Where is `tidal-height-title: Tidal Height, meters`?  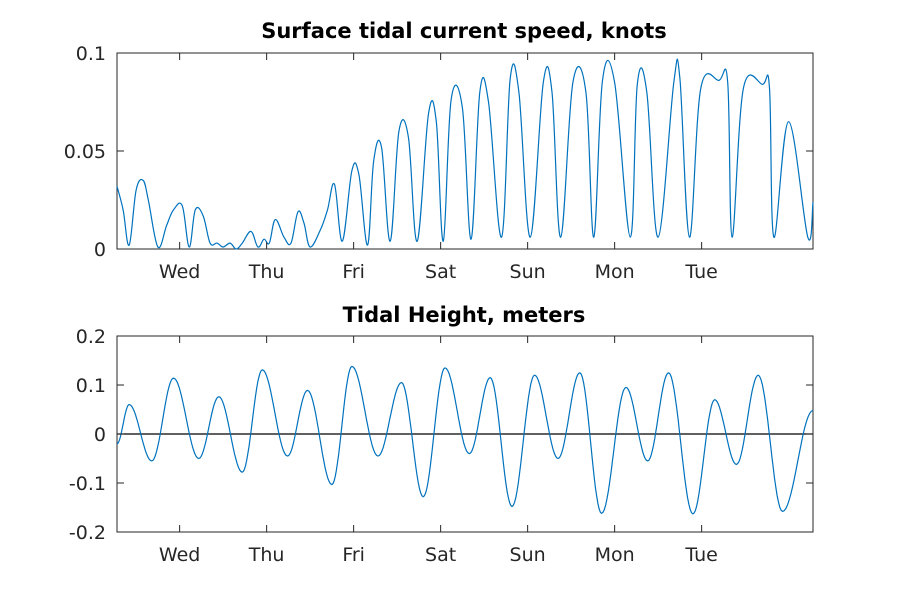 tidal-height-title: Tidal Height, meters is located at coordinates (464, 315).